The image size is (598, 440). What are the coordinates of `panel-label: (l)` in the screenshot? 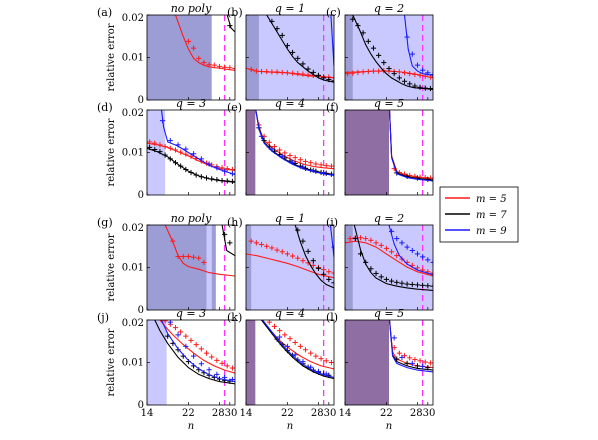 It's located at (332, 317).